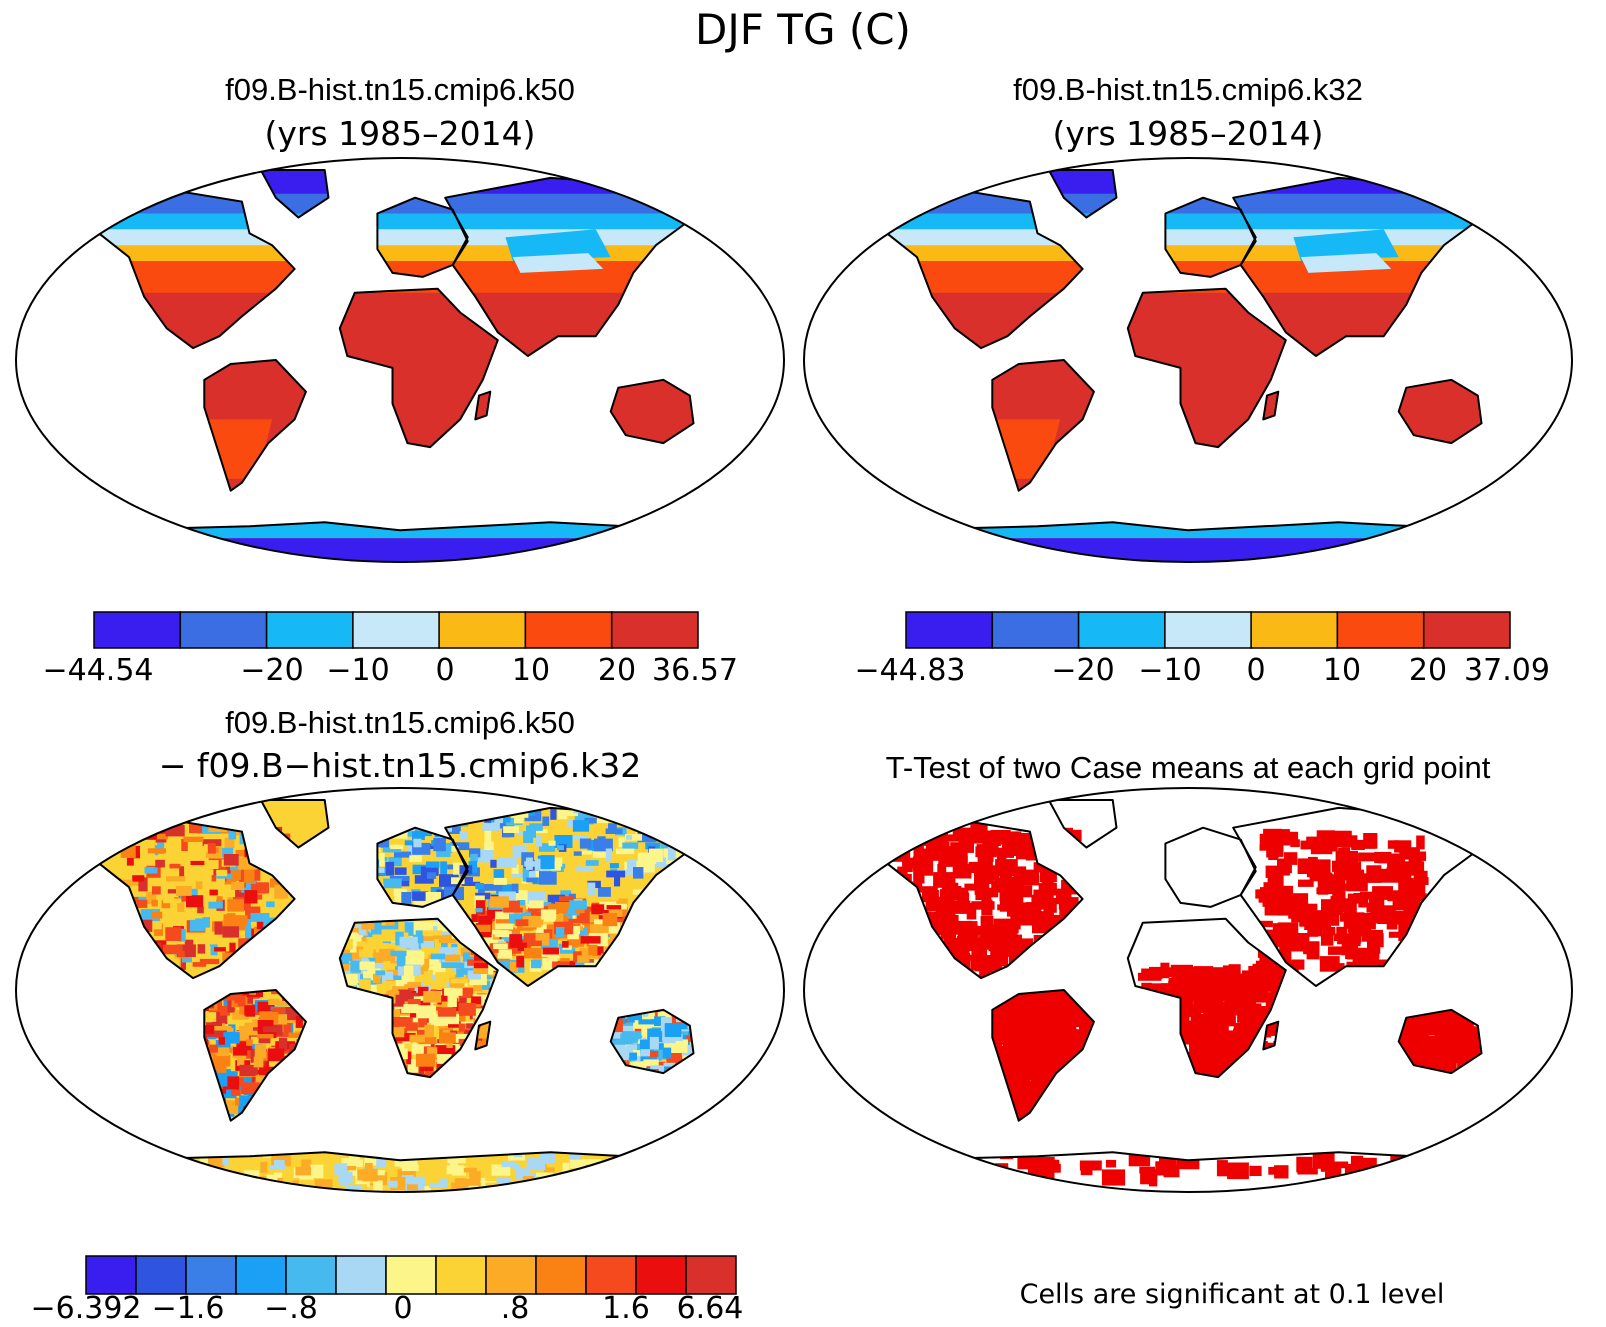  Describe the element at coordinates (515, 1308) in the screenshot. I see `colorbar-diff-label-4: .8` at that location.